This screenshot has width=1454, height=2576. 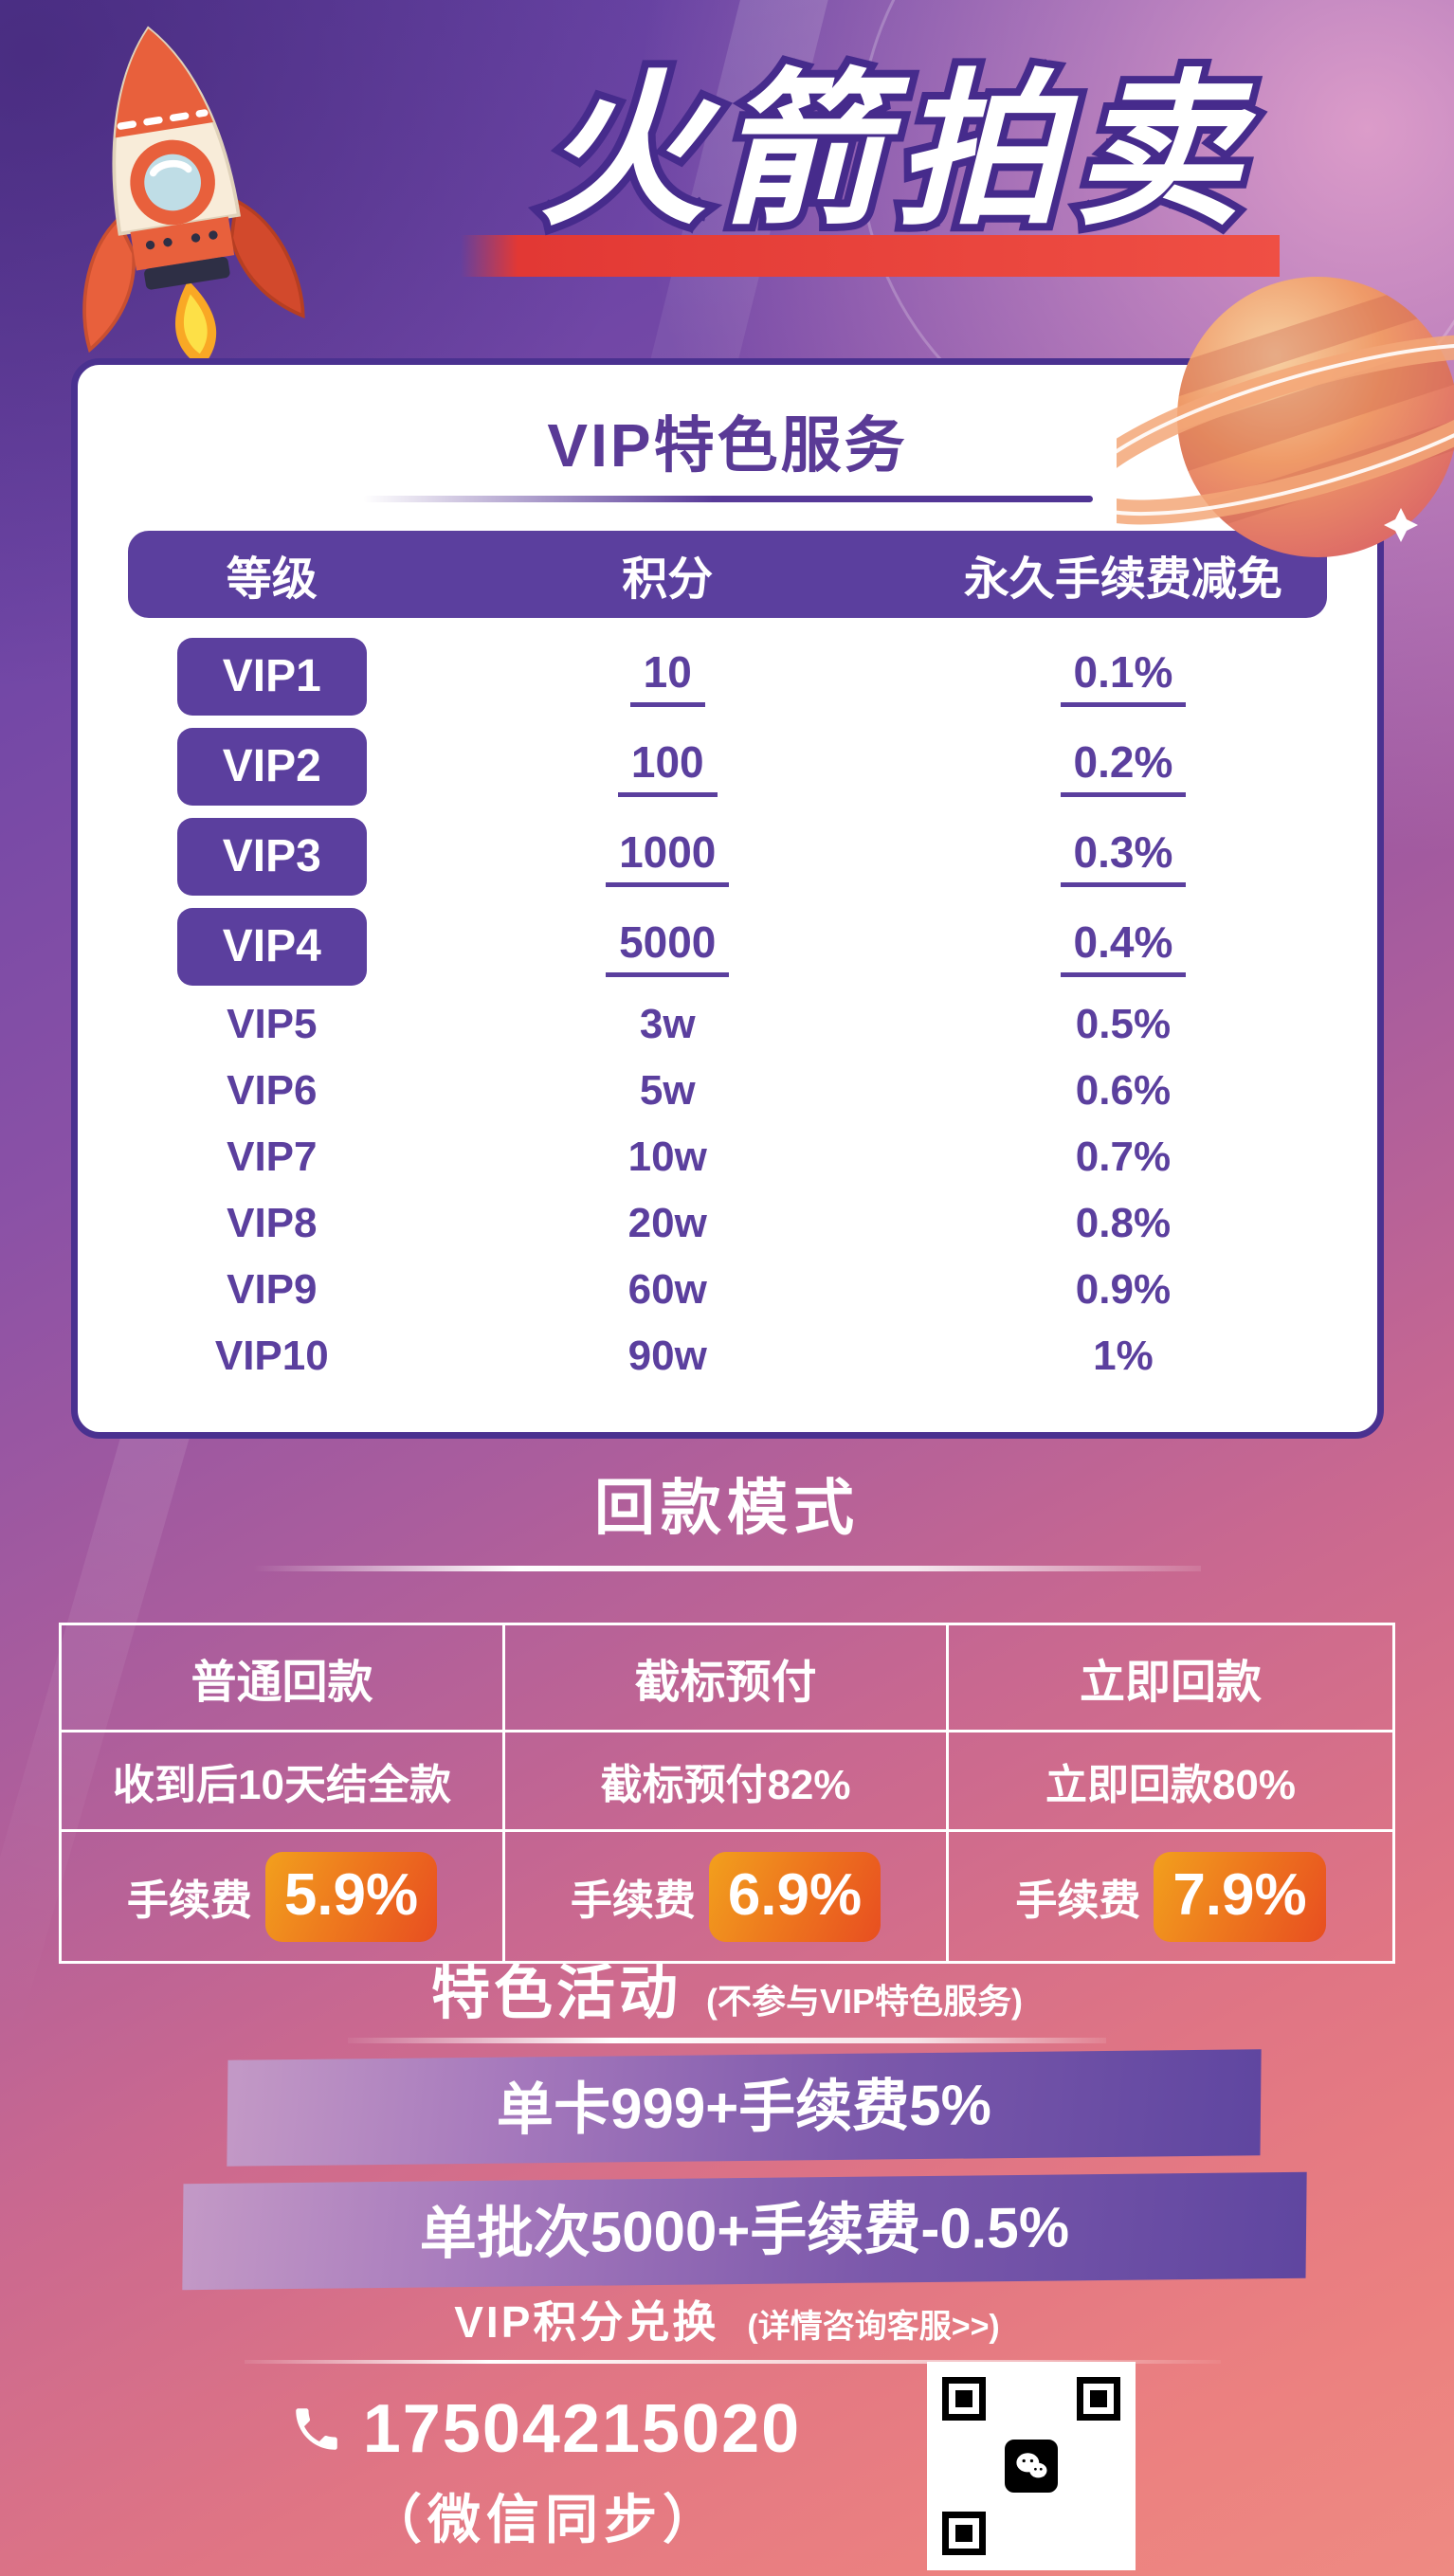 I want to click on table-row: VIP4 5000 0.4%, so click(x=727, y=946).